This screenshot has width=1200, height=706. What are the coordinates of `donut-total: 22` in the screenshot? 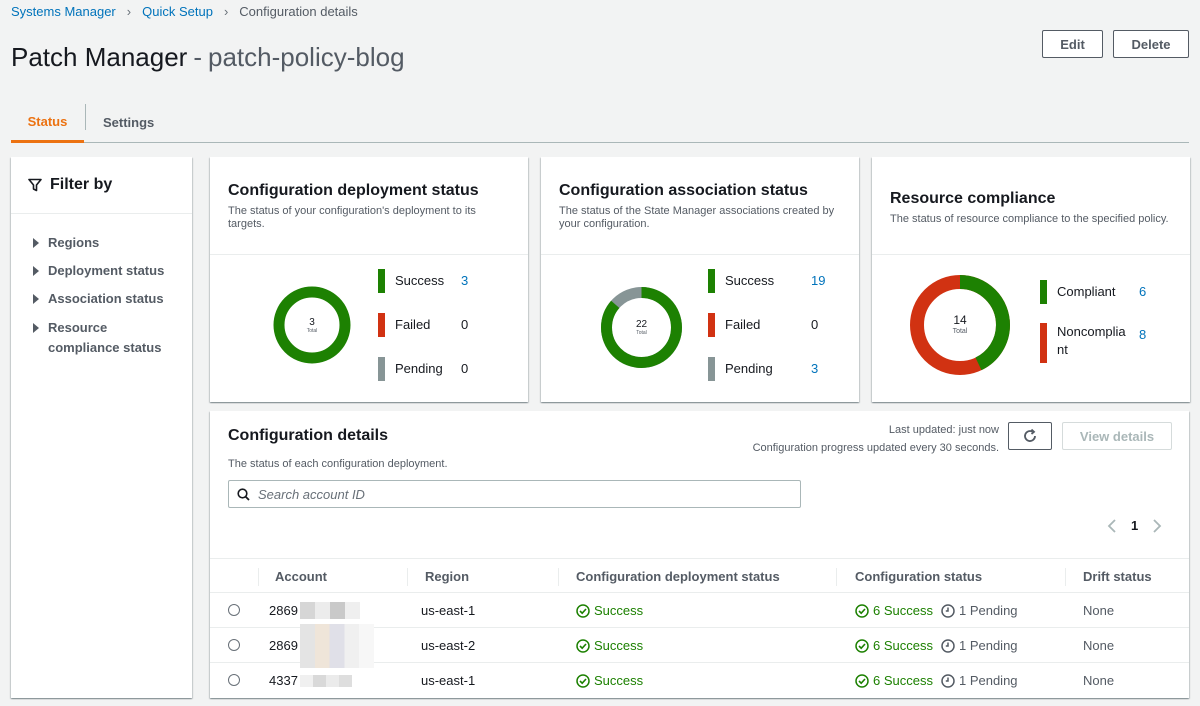 It's located at (642, 324).